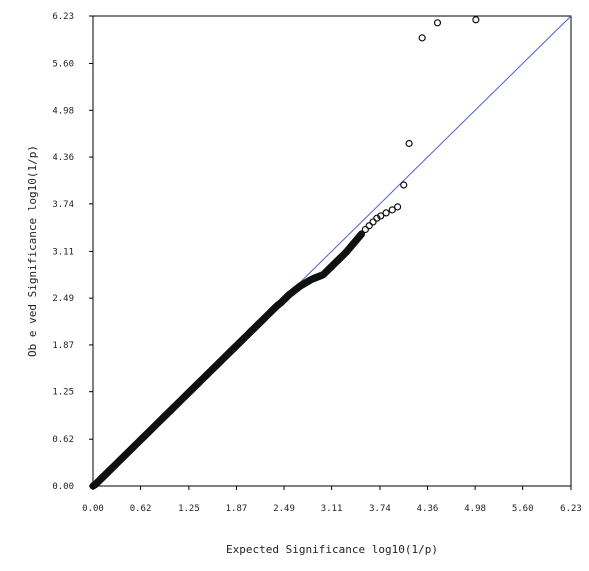 This screenshot has height=571, width=589. Describe the element at coordinates (63, 487) in the screenshot. I see `y-tick-label: 0.00` at that location.